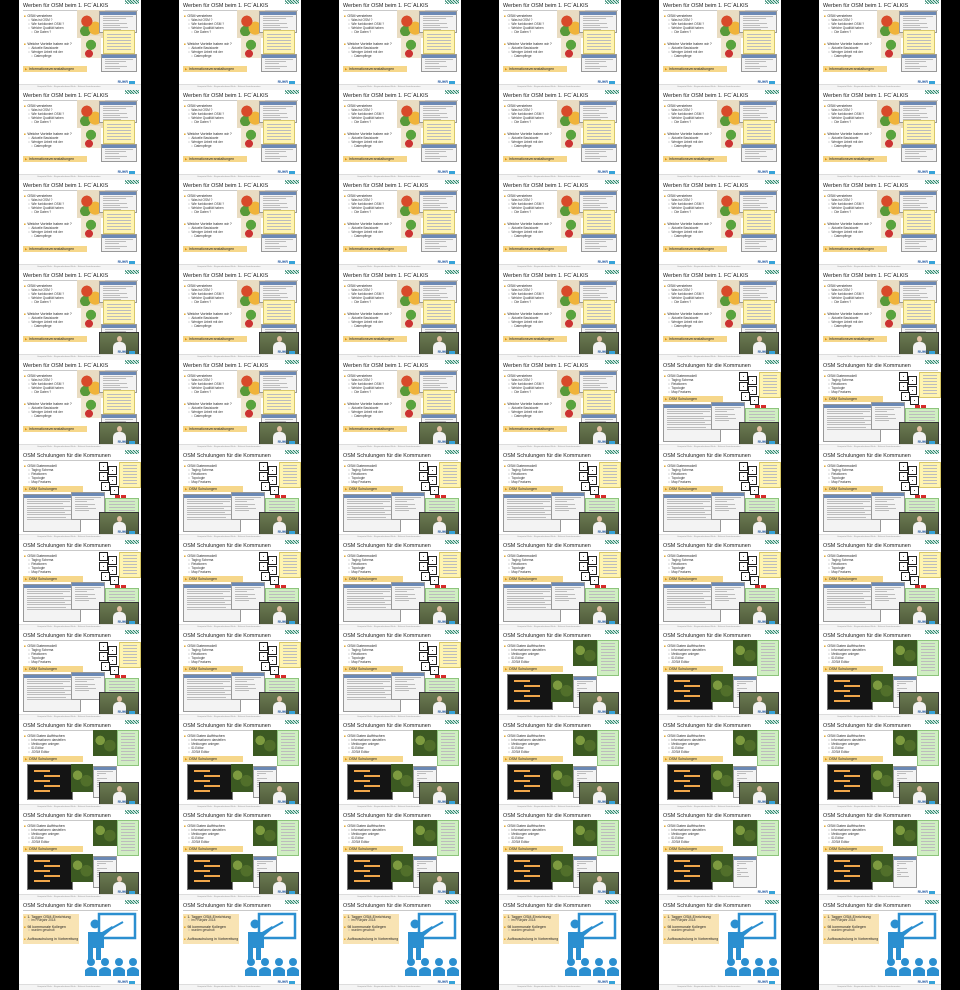  I want to click on orange-row, so click(372, 876).